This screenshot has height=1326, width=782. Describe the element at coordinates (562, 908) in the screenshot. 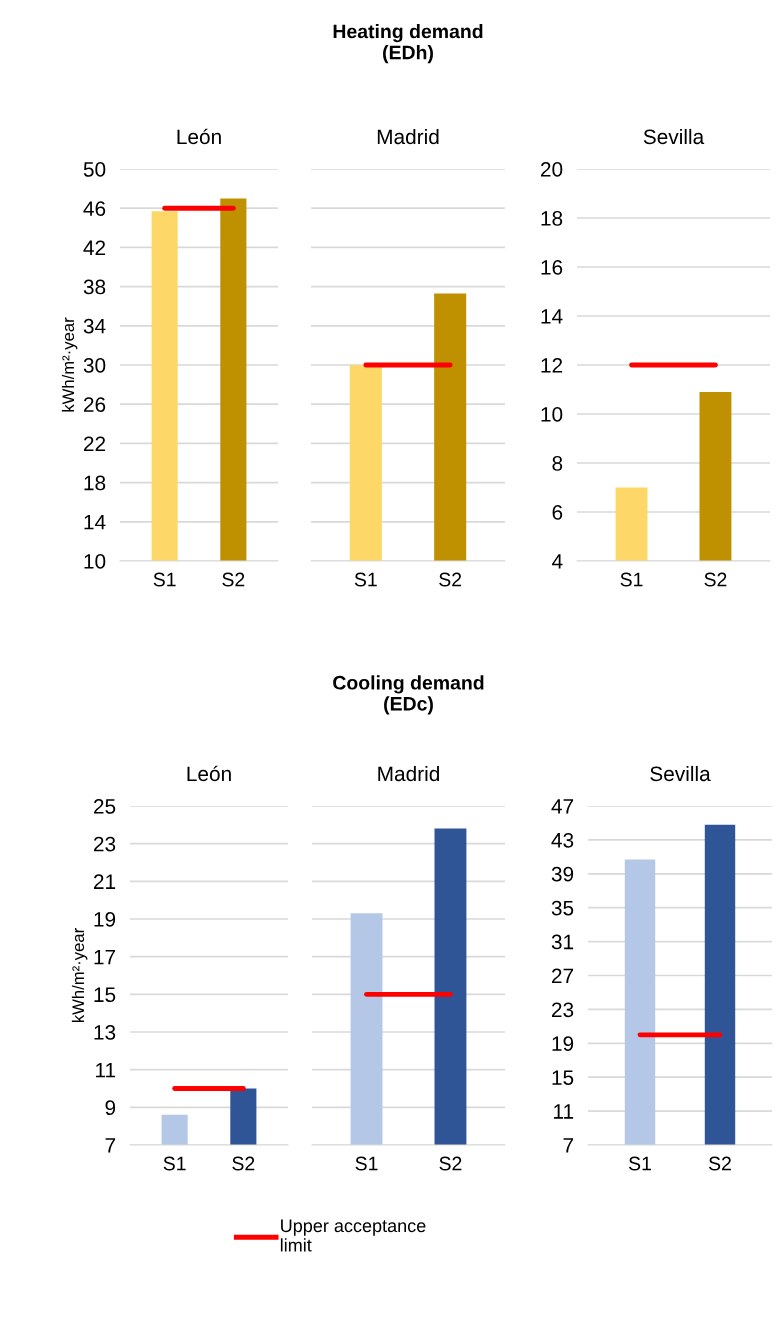

I see `y-tick-label: 35` at that location.